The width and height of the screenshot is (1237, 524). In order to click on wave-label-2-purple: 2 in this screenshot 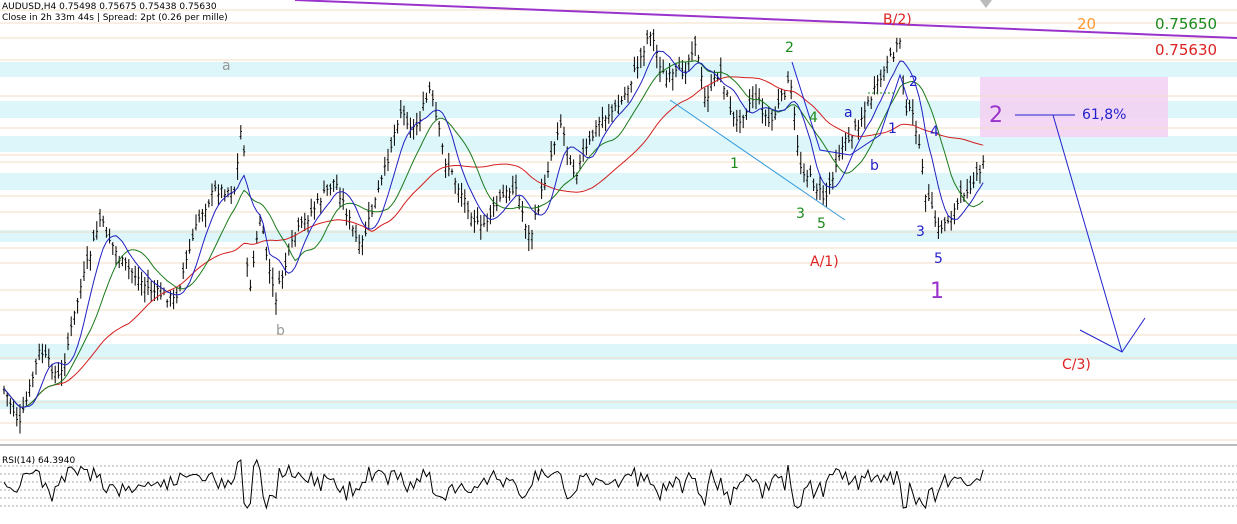, I will do `click(996, 115)`.